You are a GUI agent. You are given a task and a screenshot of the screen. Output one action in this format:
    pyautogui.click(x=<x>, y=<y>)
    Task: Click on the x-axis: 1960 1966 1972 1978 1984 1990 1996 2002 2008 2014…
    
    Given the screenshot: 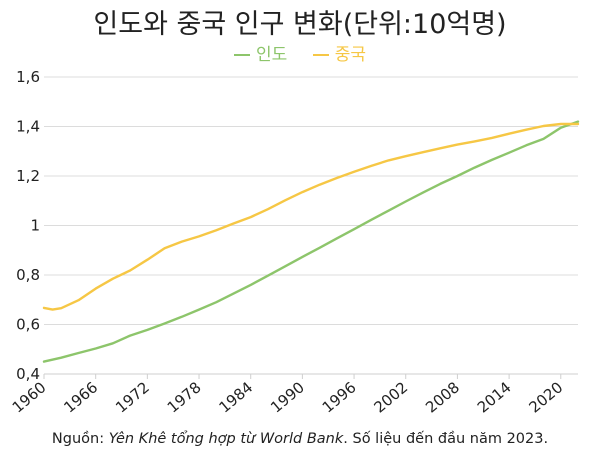 What is the action you would take?
    pyautogui.click(x=293, y=395)
    